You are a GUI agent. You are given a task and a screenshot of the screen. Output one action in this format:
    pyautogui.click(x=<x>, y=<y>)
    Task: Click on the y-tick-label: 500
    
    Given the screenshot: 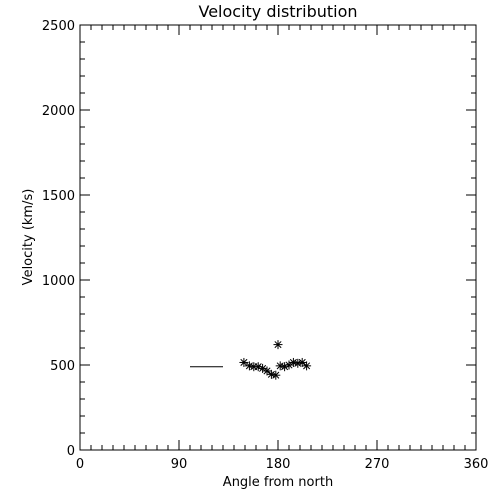 What is the action you would take?
    pyautogui.click(x=62, y=366)
    